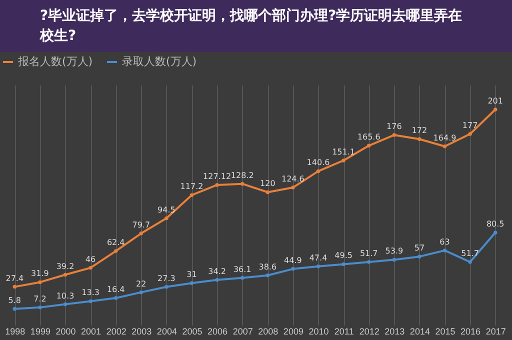 The height and width of the screenshot is (340, 512). Describe the element at coordinates (394, 251) in the screenshot. I see `data-label: 53.9` at that location.